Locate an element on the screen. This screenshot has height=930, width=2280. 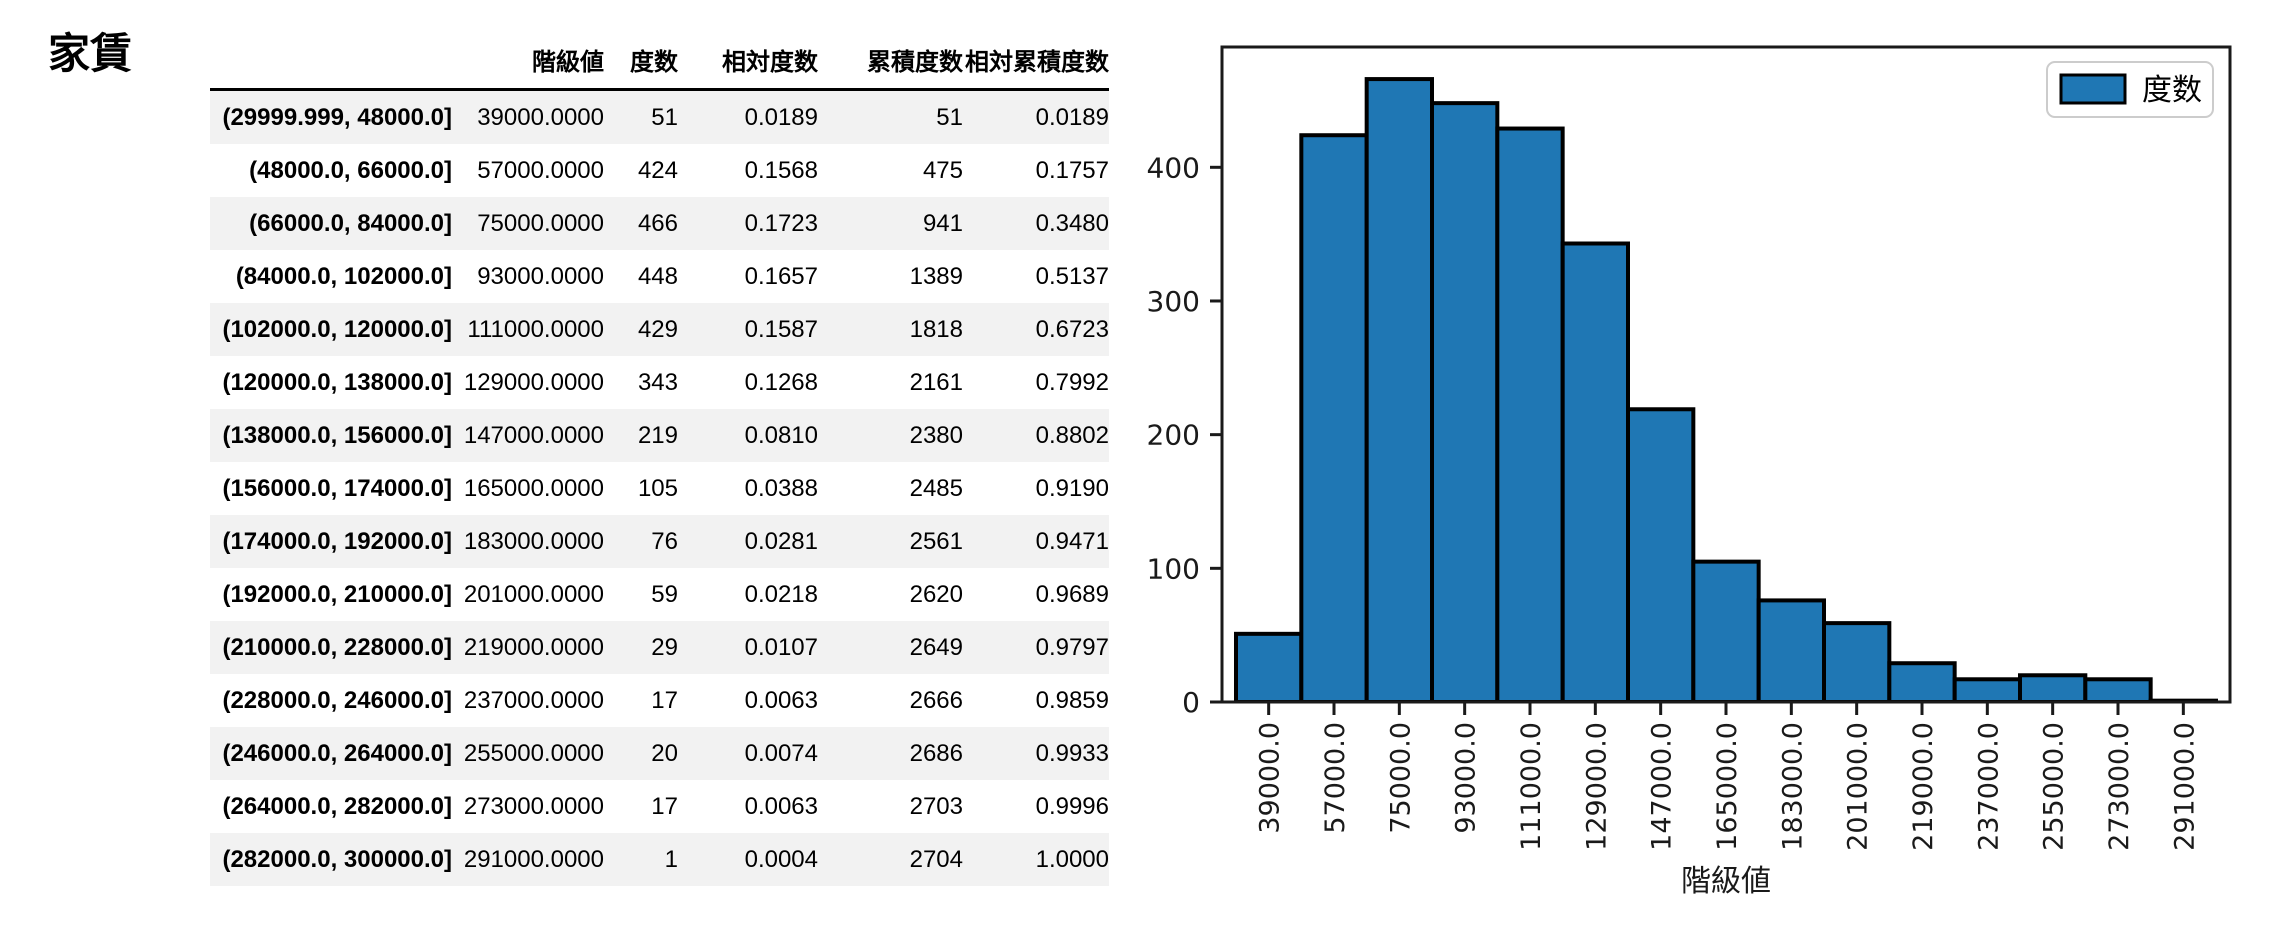
cell-rel-cum-frequency: 0.3480 is located at coordinates (1072, 223).